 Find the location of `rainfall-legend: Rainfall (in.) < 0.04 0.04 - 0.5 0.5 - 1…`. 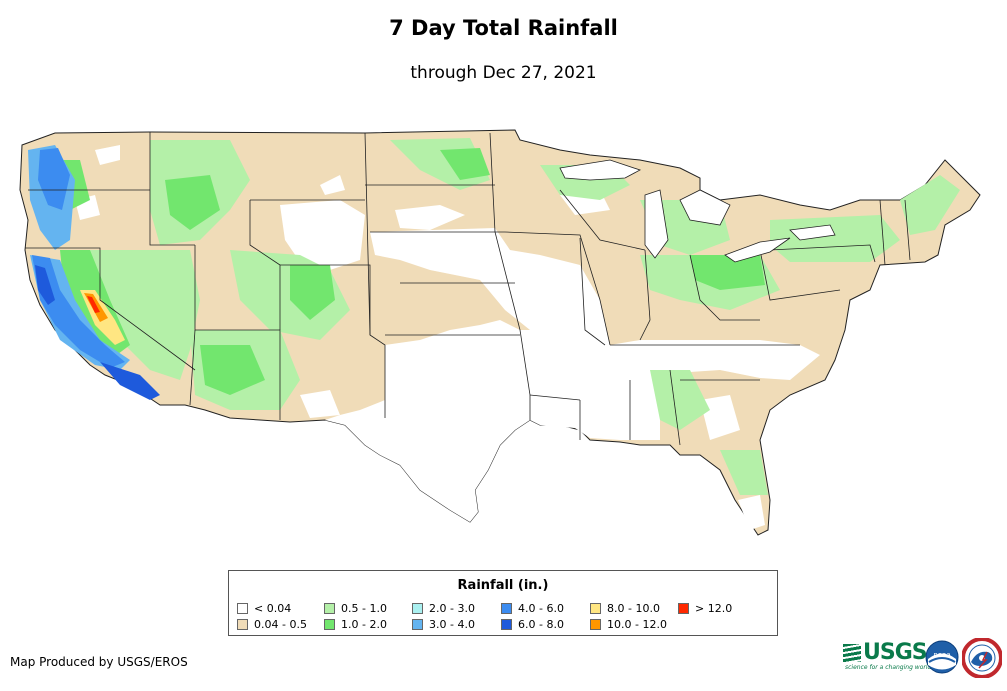

rainfall-legend: Rainfall (in.) < 0.04 0.04 - 0.5 0.5 - 1… is located at coordinates (503, 603).